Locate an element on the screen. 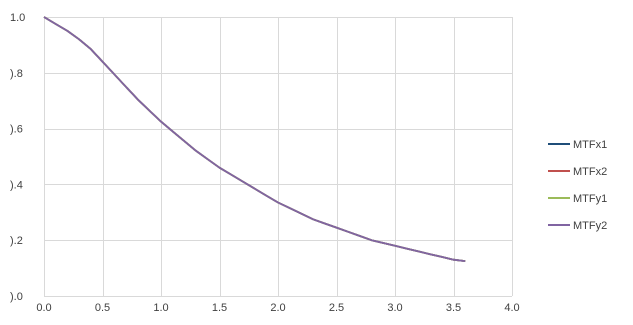 Image resolution: width=633 pixels, height=325 pixels. x-tick-label: 2.0 is located at coordinates (277, 308).